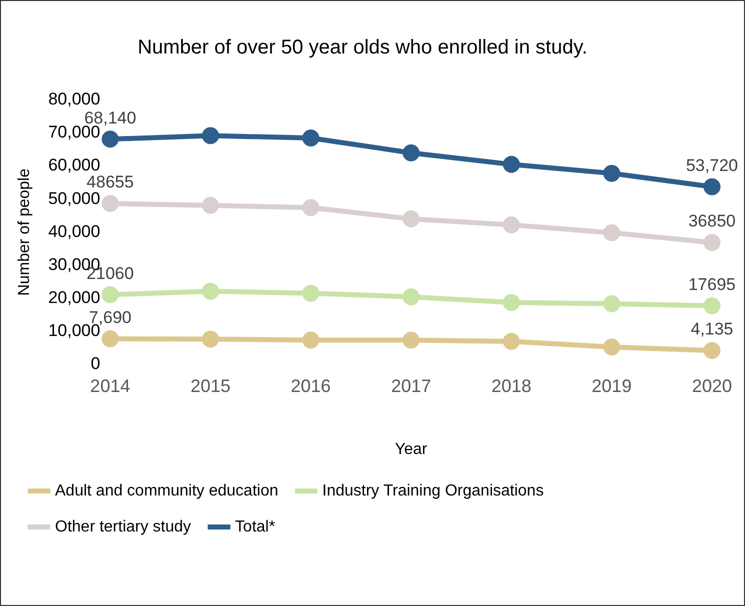  What do you see at coordinates (74, 99) in the screenshot?
I see `y-tick-label: 80,000` at bounding box center [74, 99].